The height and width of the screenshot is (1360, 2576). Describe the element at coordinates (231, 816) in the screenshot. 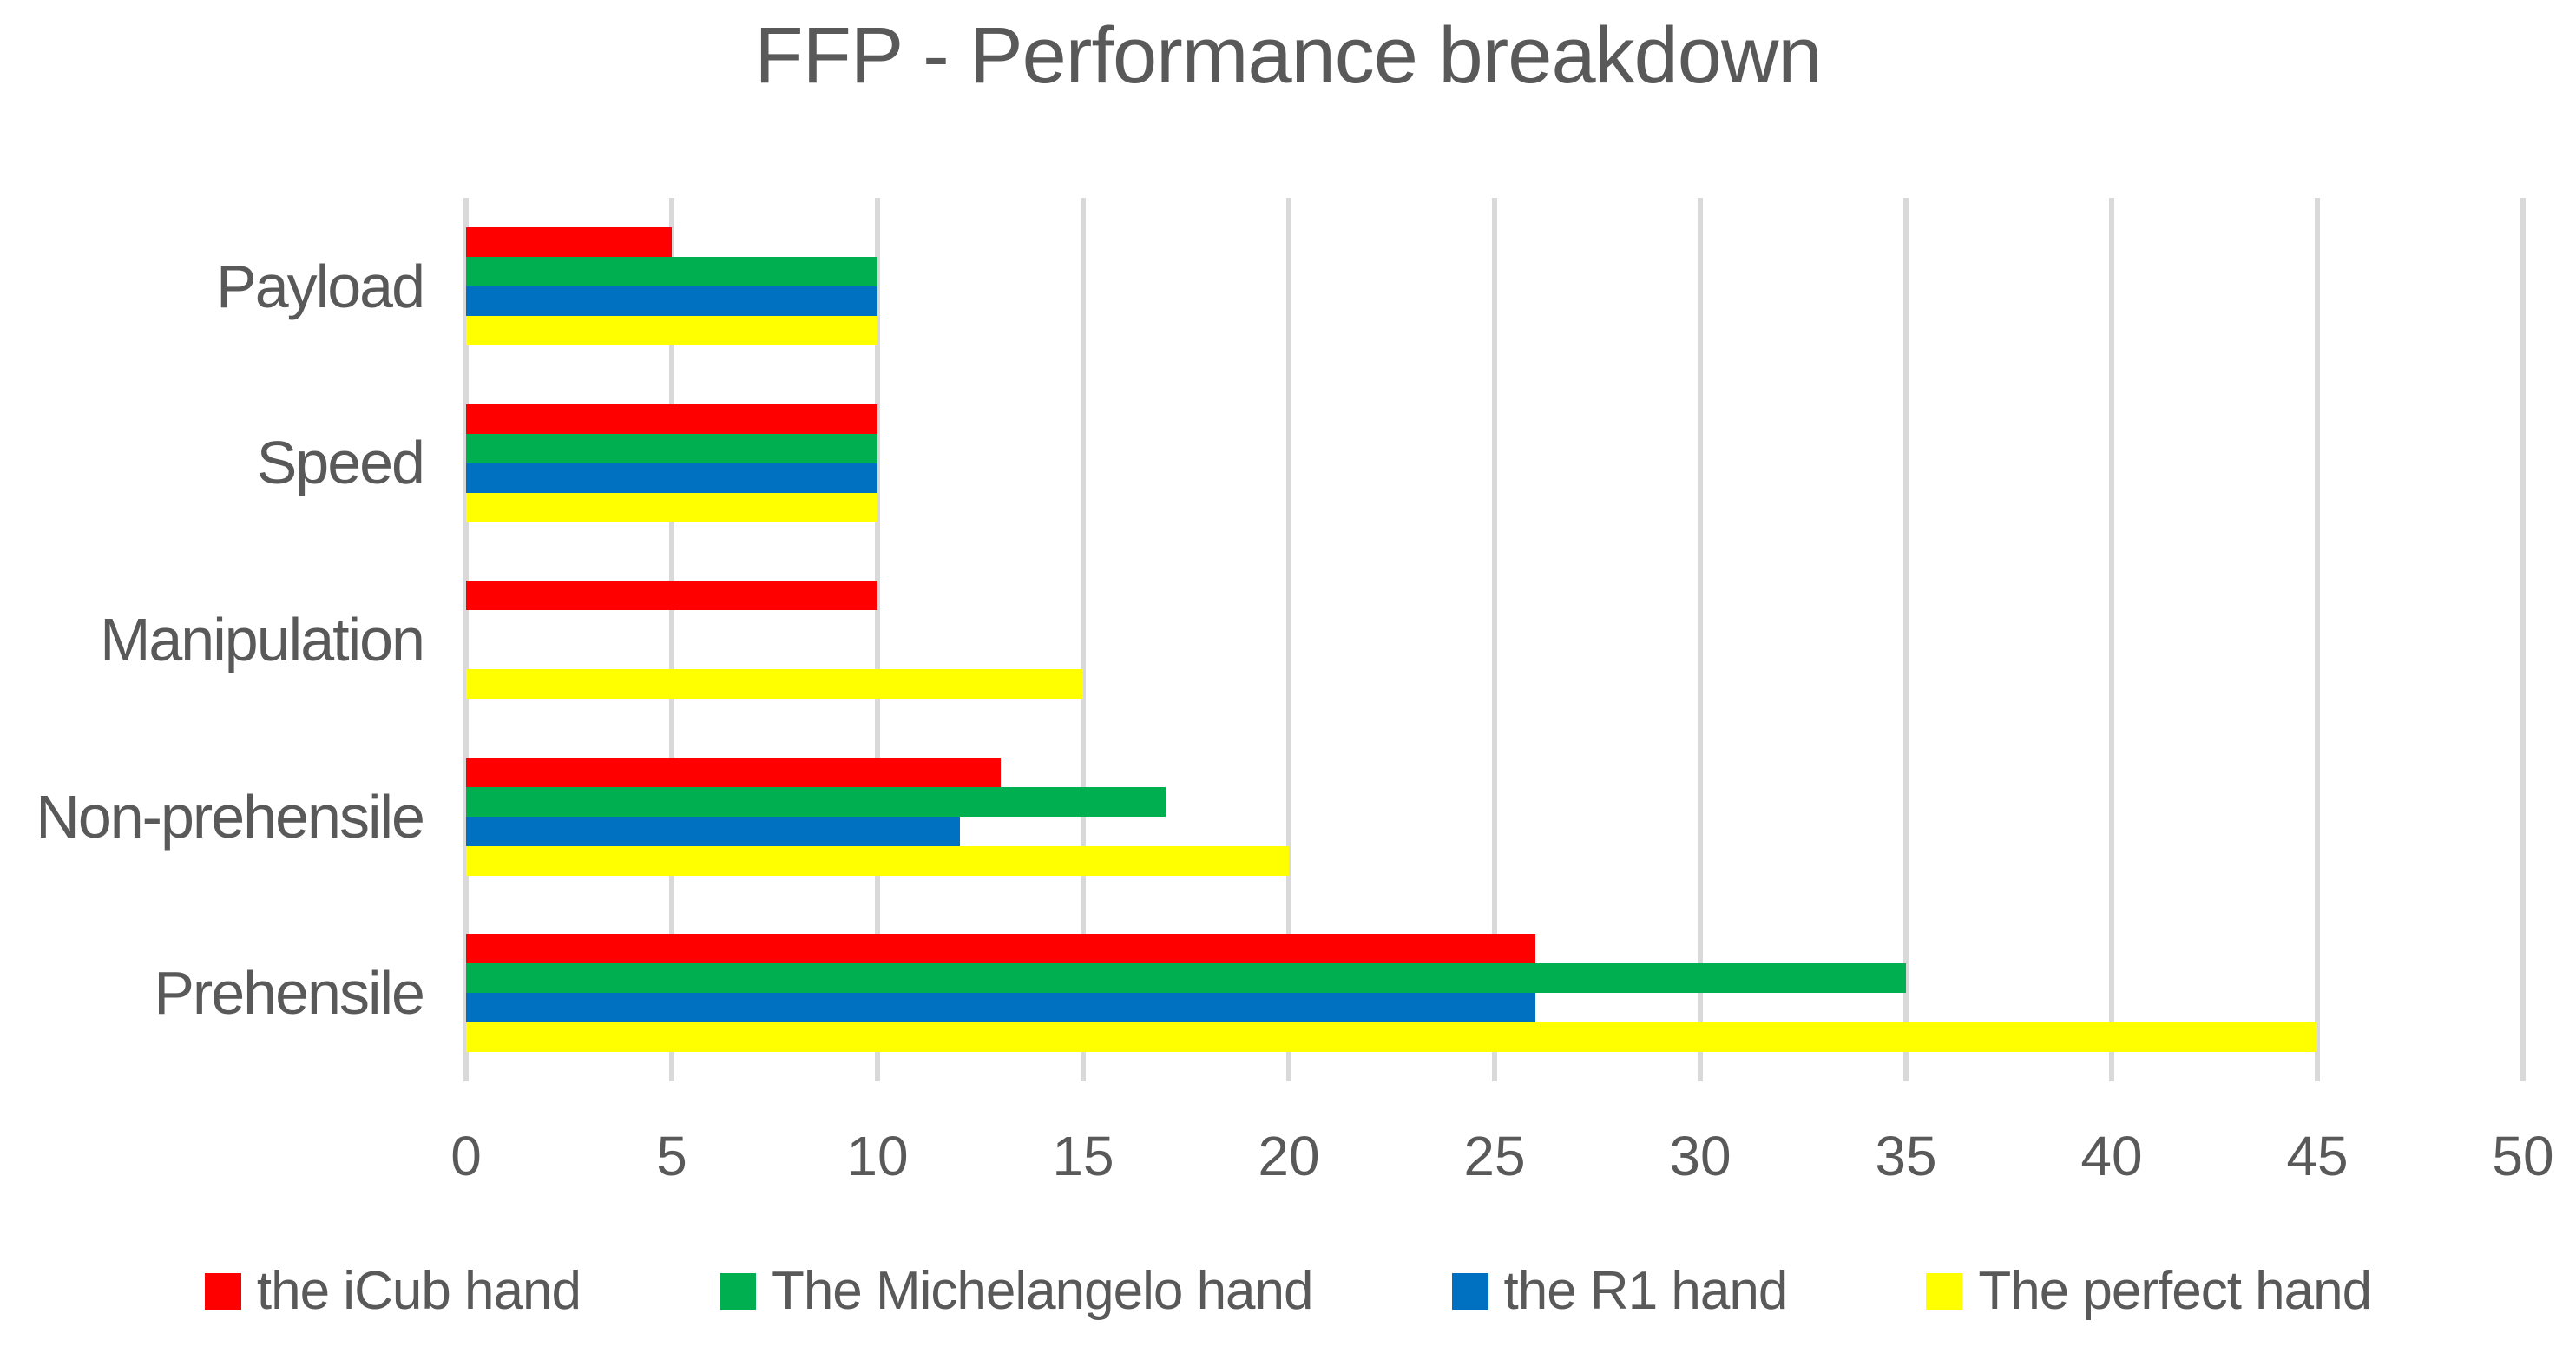

I see `category-label-non-prehensile: Non-prehensile` at that location.